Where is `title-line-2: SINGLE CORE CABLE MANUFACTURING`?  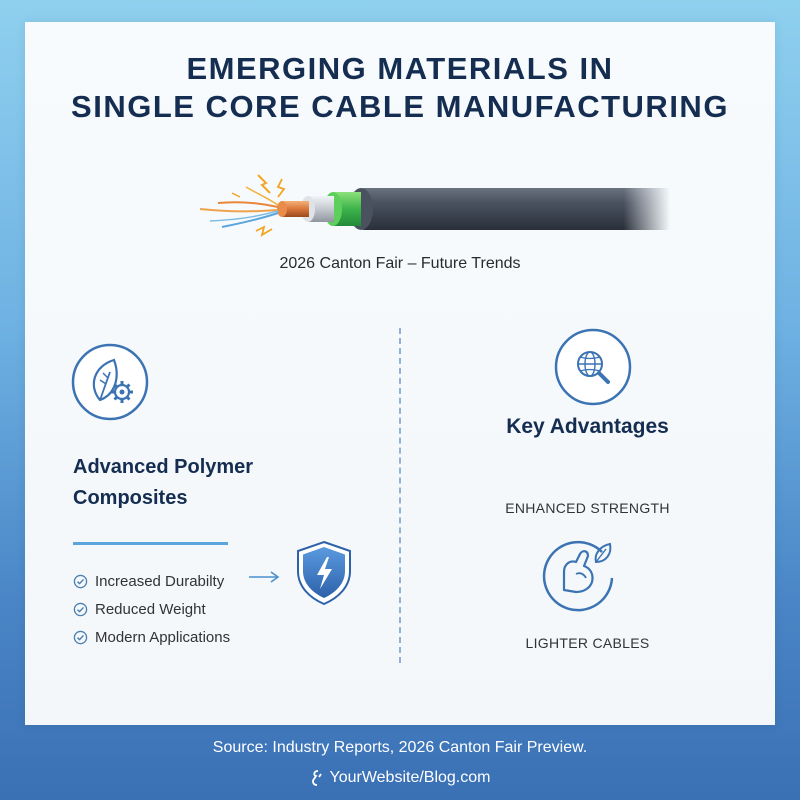
title-line-2: SINGLE CORE CABLE MANUFACTURING is located at coordinates (400, 106).